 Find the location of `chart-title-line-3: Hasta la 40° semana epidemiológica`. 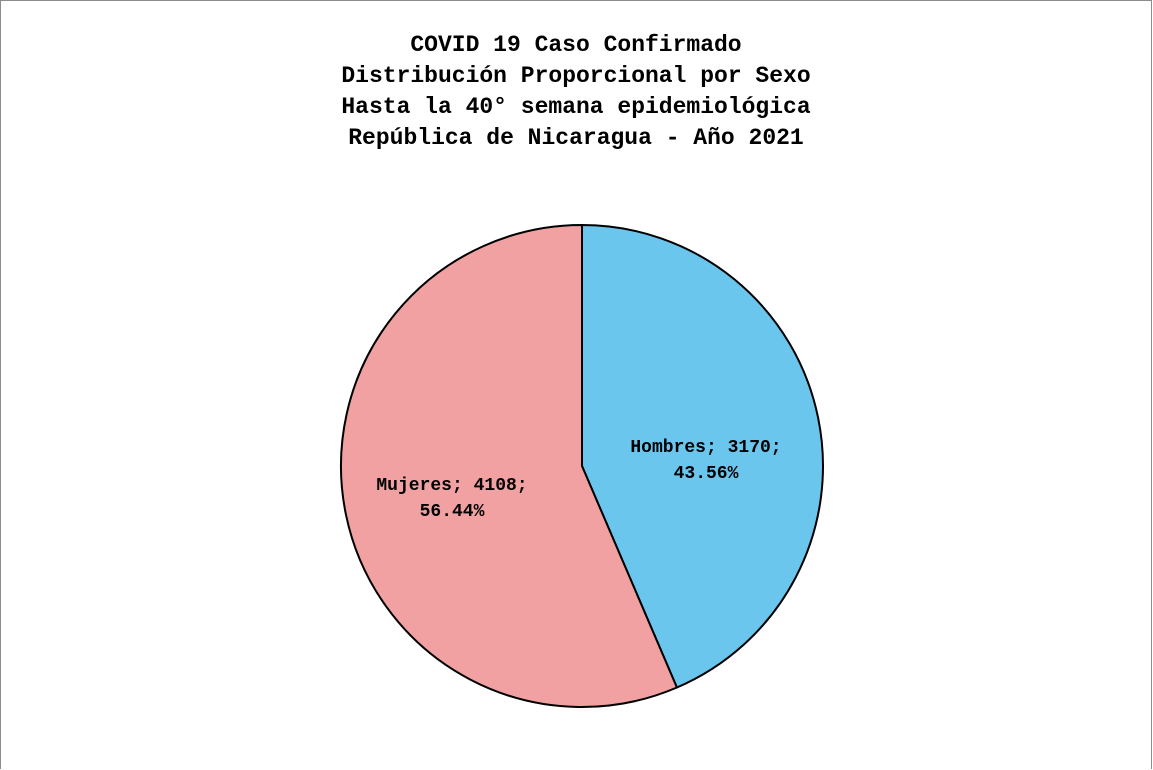

chart-title-line-3: Hasta la 40° semana epidemiológica is located at coordinates (576, 107).